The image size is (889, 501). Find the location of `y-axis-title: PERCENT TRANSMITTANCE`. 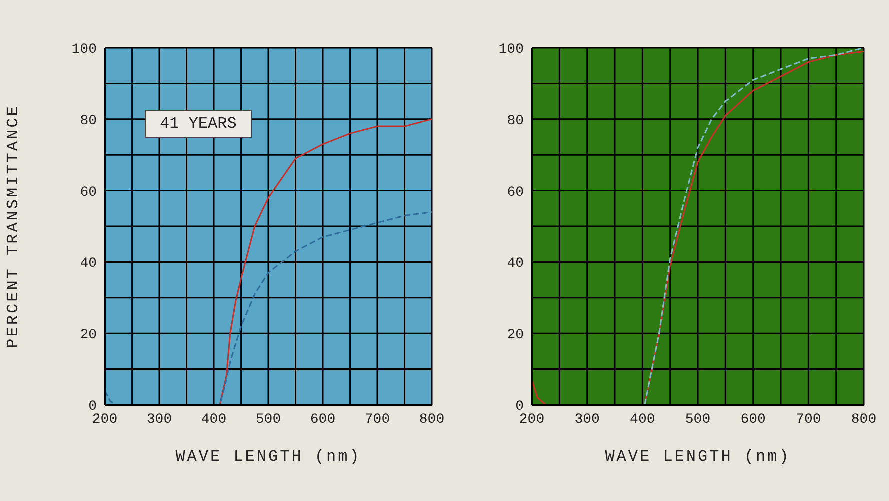

y-axis-title: PERCENT TRANSMITTANCE is located at coordinates (13, 226).